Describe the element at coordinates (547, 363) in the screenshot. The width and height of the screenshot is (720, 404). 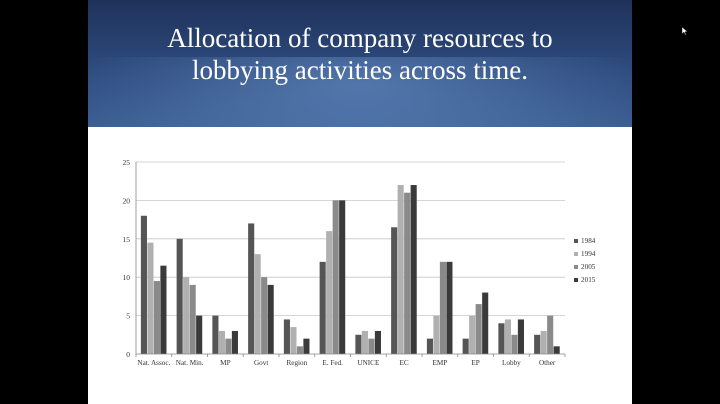
I see `x-tick-label: Other` at that location.